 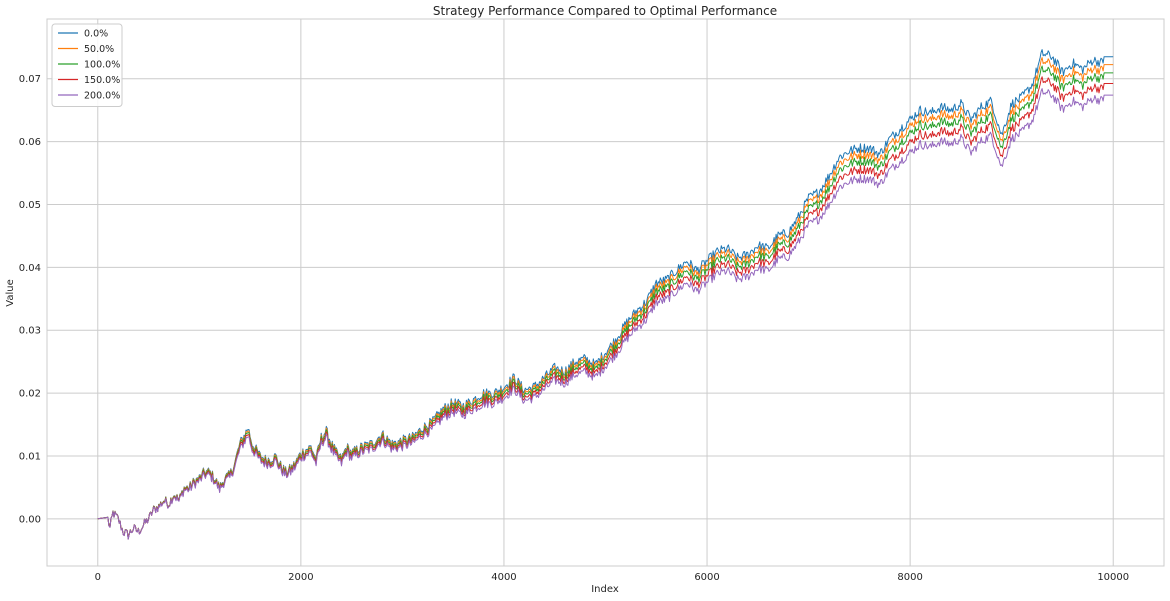 I want to click on y-tick-labels: 0.00 0.01 0.02 0.03 0.04 0.05 0.06 0.07, so click(x=30, y=299).